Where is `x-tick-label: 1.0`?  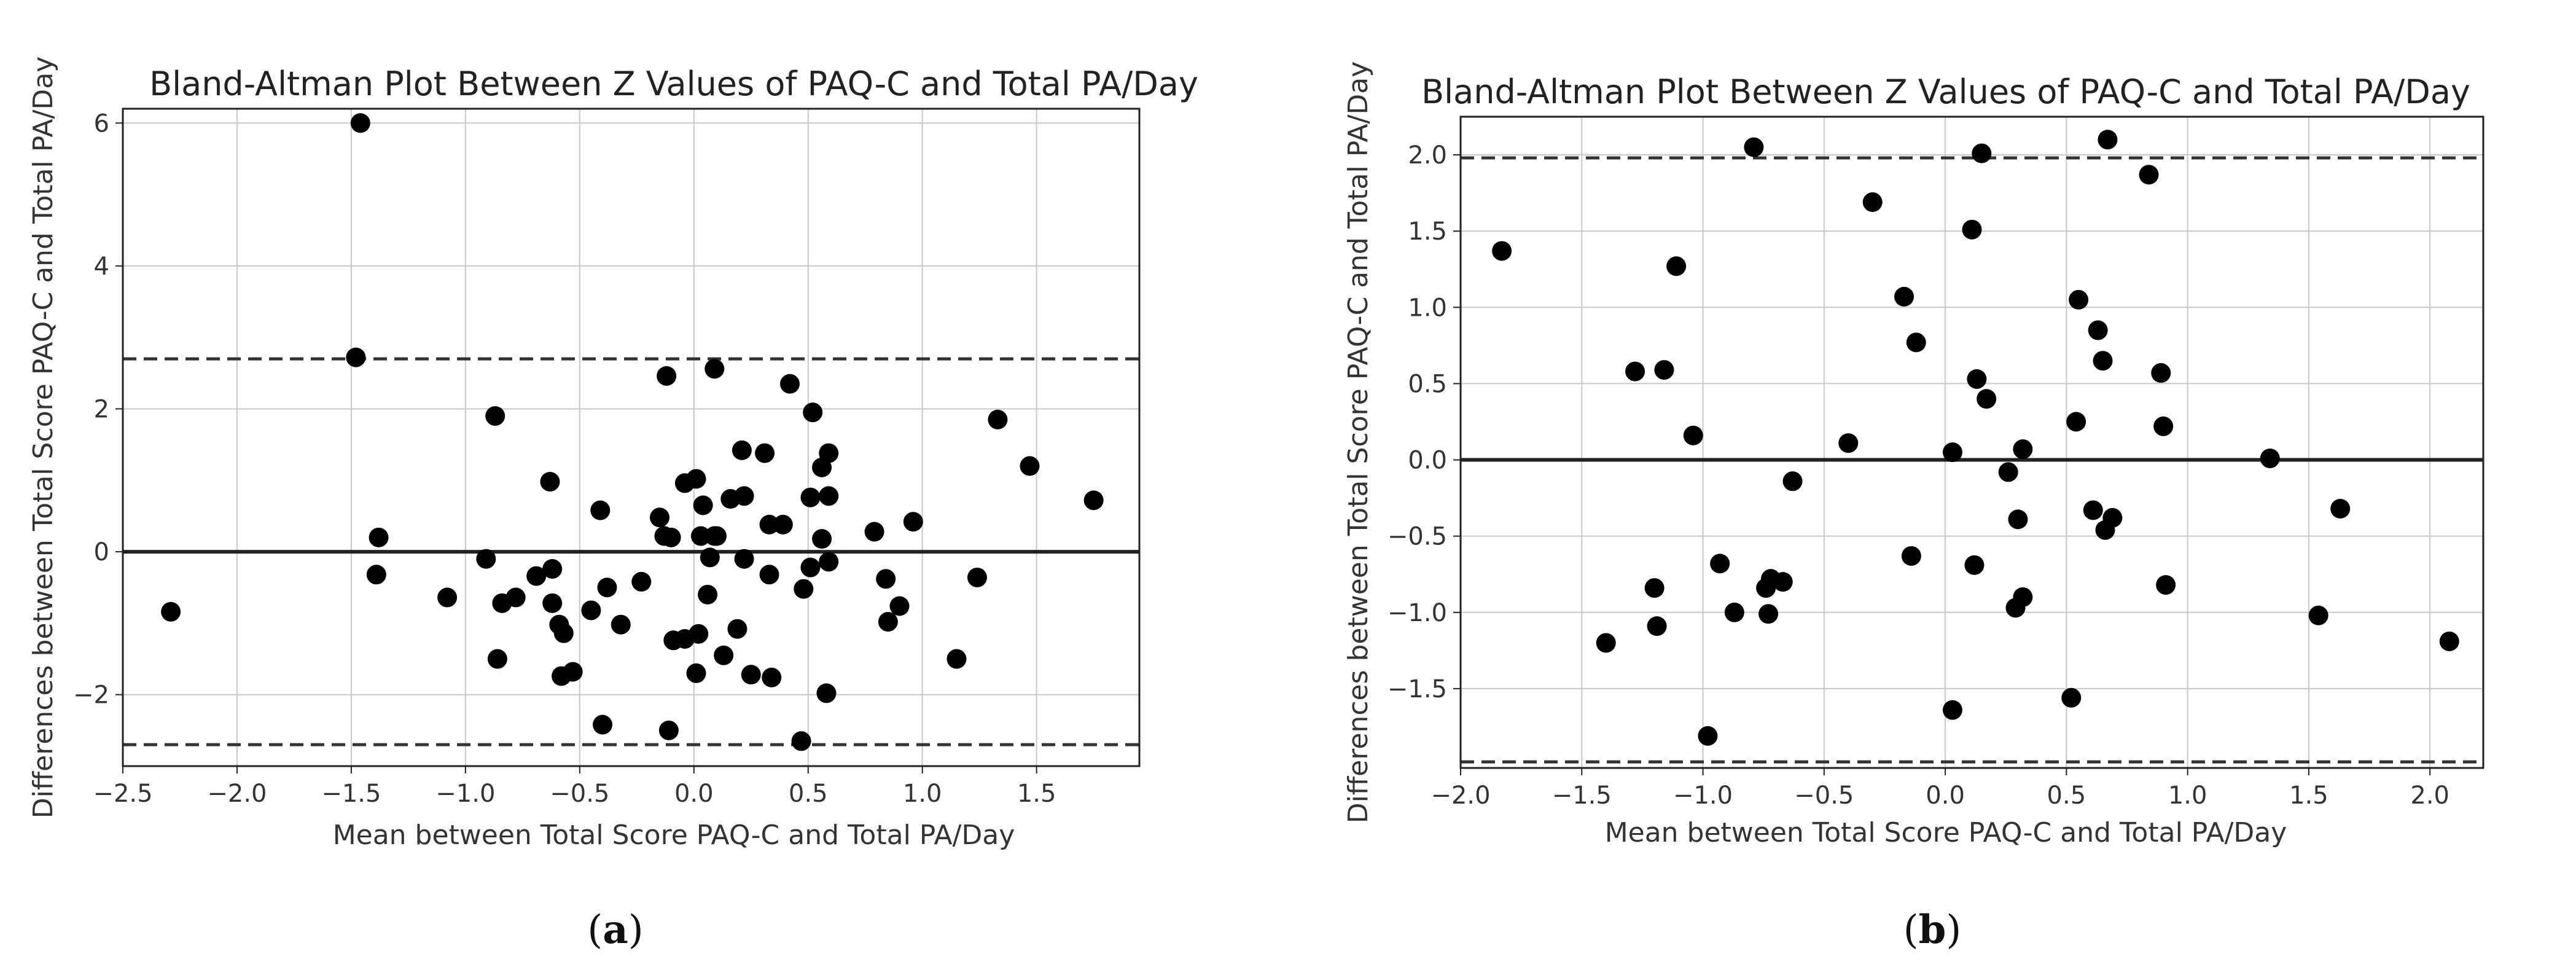
x-tick-label: 1.0 is located at coordinates (922, 794).